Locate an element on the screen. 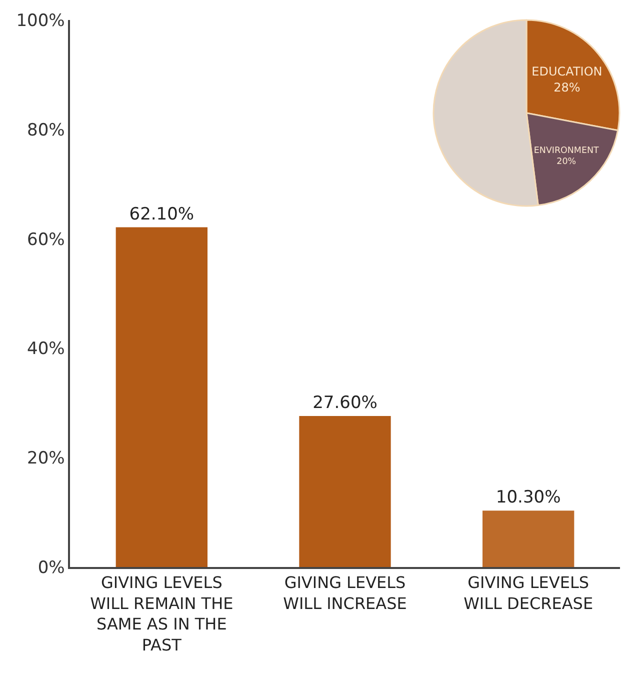 Image resolution: width=630 pixels, height=687 pixels. data-label: 10.30% is located at coordinates (528, 498).